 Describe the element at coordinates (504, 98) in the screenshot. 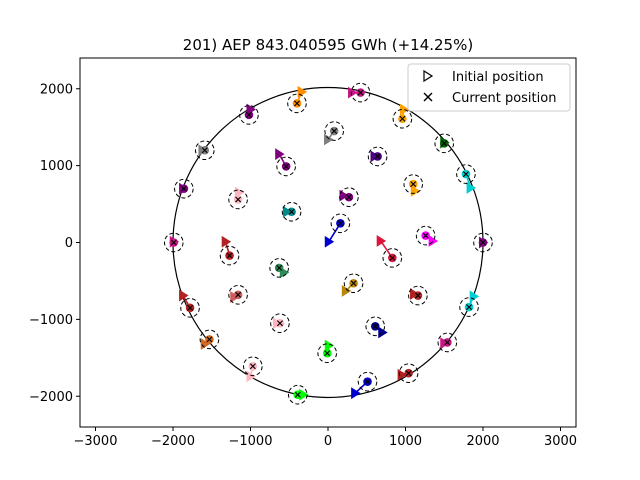

I see `legend-current-label: Current position` at that location.